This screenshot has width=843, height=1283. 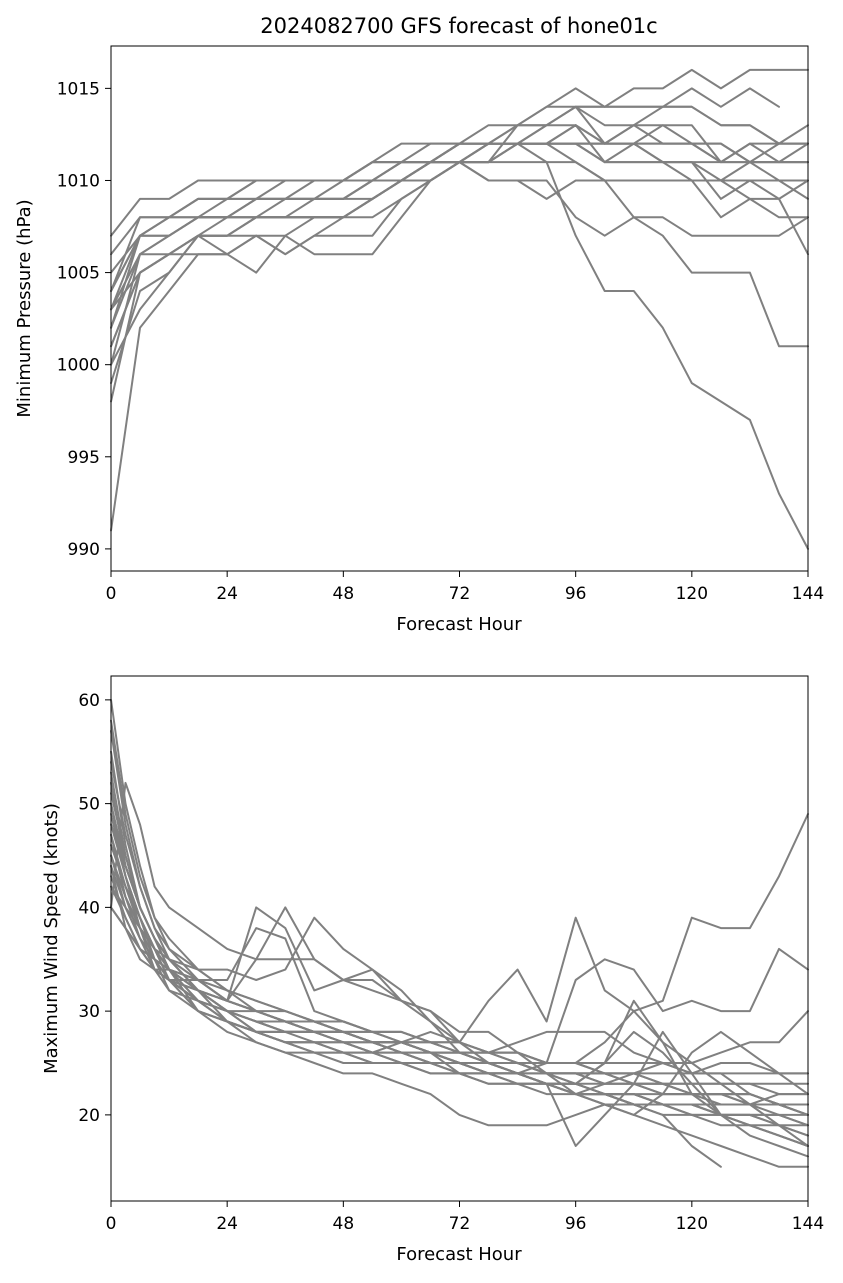 What do you see at coordinates (458, 26) in the screenshot?
I see `figure-title: 2024082700 GFS forecast of hone01c` at bounding box center [458, 26].